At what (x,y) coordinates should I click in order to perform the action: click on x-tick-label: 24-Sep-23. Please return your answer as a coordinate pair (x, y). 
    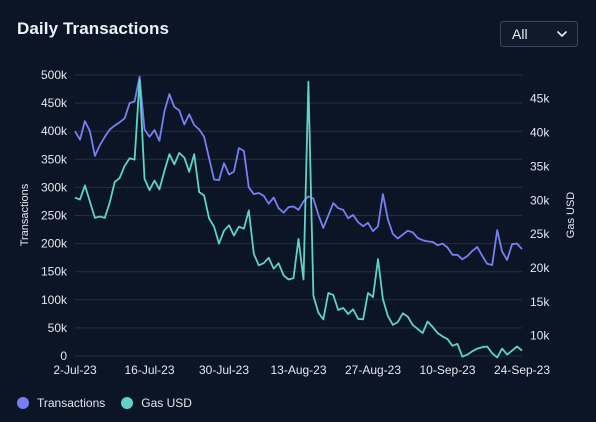
    Looking at the image, I should click on (522, 370).